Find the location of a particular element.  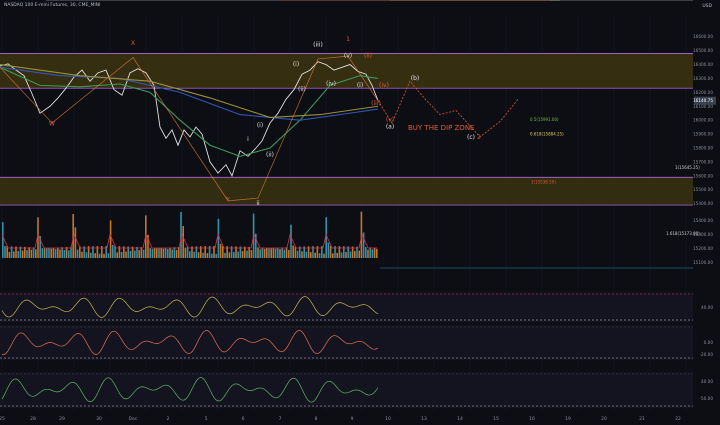

price-tick: 15500.00 is located at coordinates (703, 189).